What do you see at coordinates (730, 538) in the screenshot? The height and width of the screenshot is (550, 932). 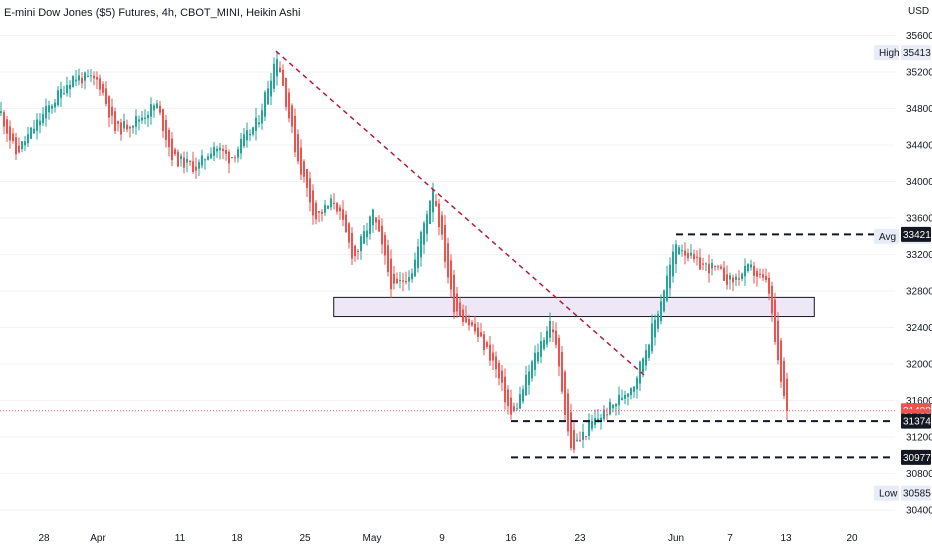 I see `x-tick-label: 7` at bounding box center [730, 538].